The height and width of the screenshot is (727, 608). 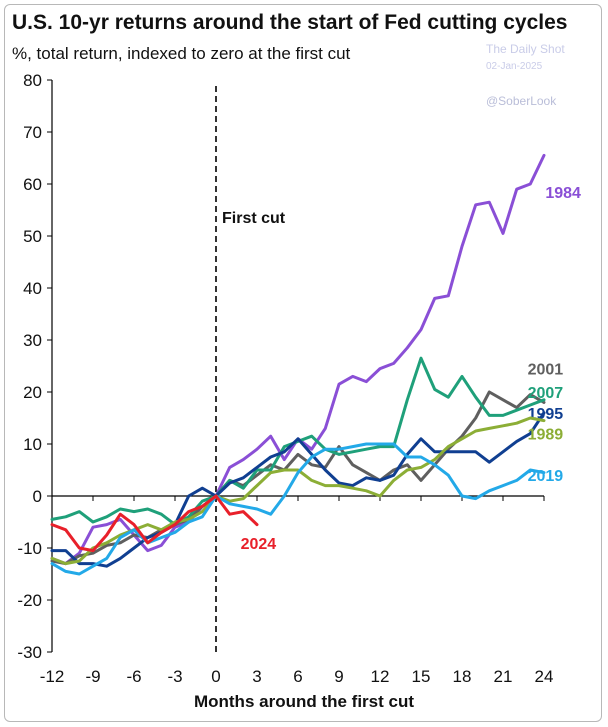 I want to click on series-label-2019: 2019, so click(x=546, y=476).